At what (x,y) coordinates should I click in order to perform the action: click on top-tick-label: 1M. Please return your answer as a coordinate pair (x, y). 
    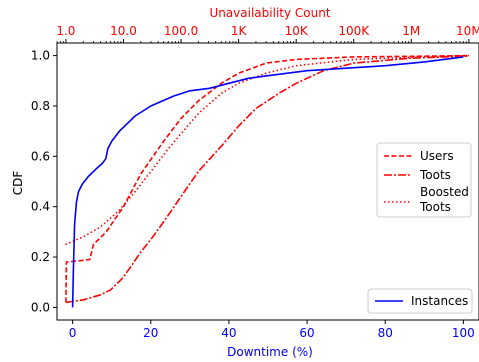
    Looking at the image, I should click on (411, 31).